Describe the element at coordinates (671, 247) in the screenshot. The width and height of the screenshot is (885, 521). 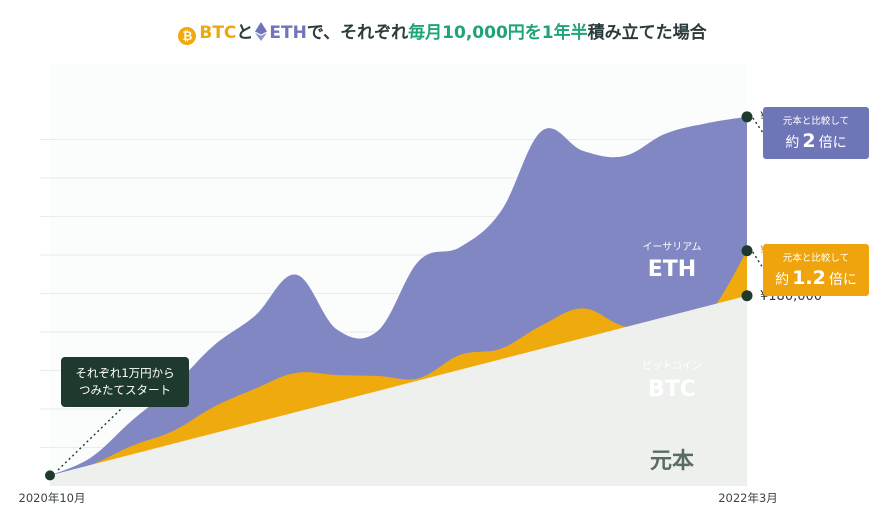
I see `eth-label-small: イーサリアム` at that location.